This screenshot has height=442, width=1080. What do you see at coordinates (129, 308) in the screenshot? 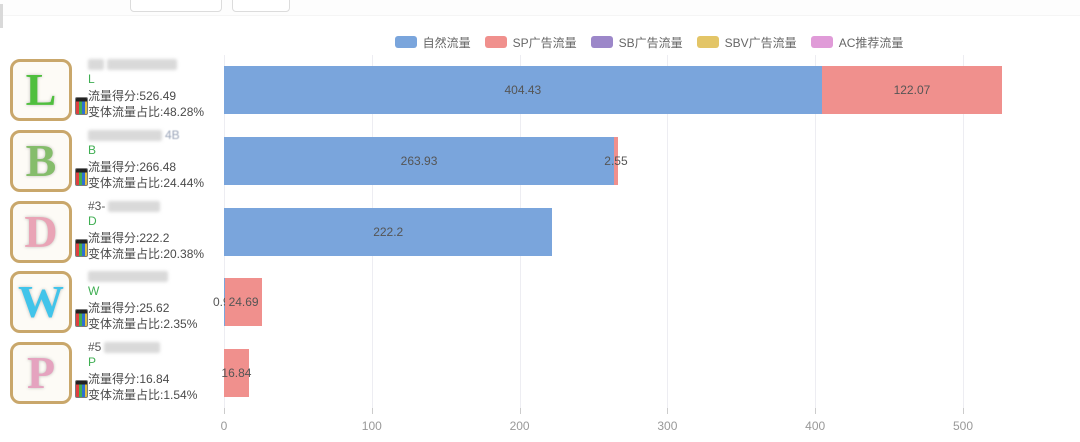
I see `traffic-score-label: 流量得分:25.62` at bounding box center [129, 308].